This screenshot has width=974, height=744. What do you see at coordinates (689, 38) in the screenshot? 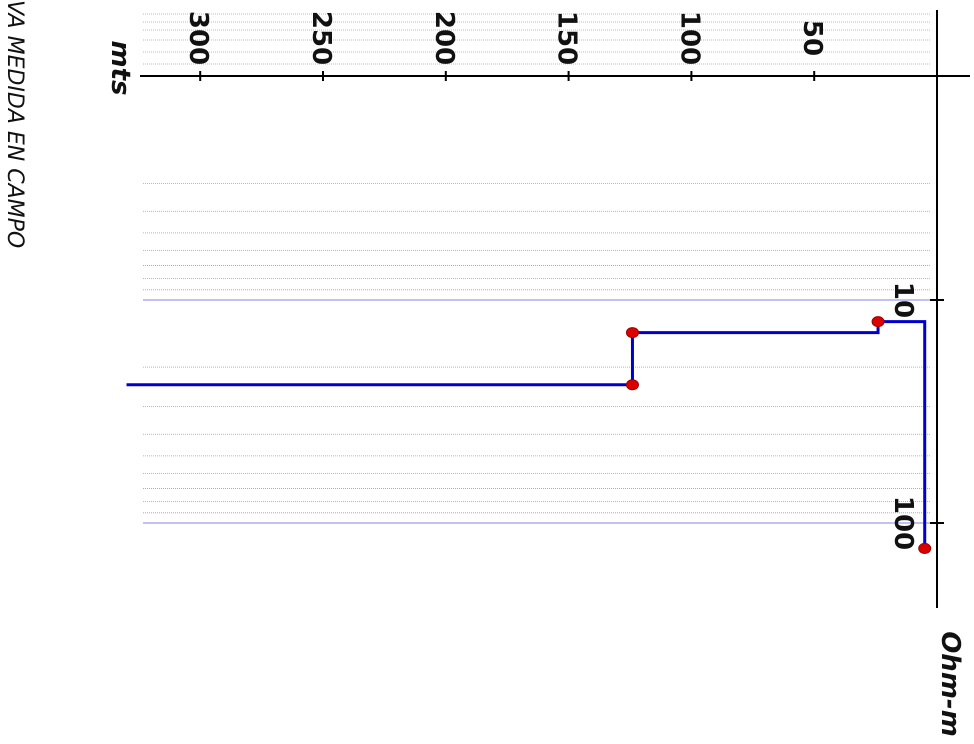
I see `depth-tick-label: 100` at bounding box center [689, 38].